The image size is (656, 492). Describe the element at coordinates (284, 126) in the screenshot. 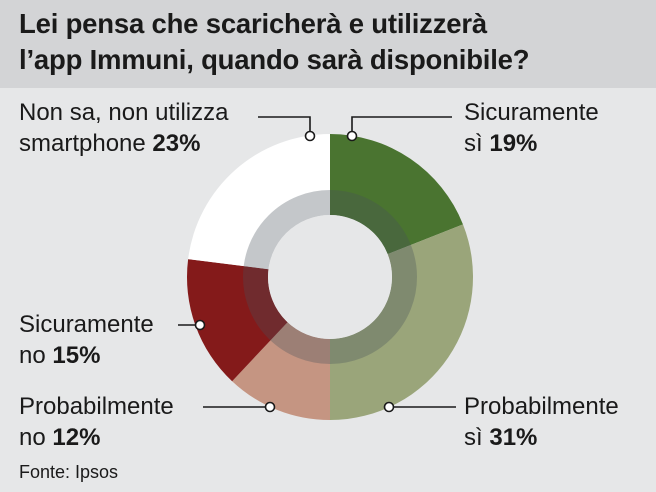

I see `leader-non-sa` at that location.